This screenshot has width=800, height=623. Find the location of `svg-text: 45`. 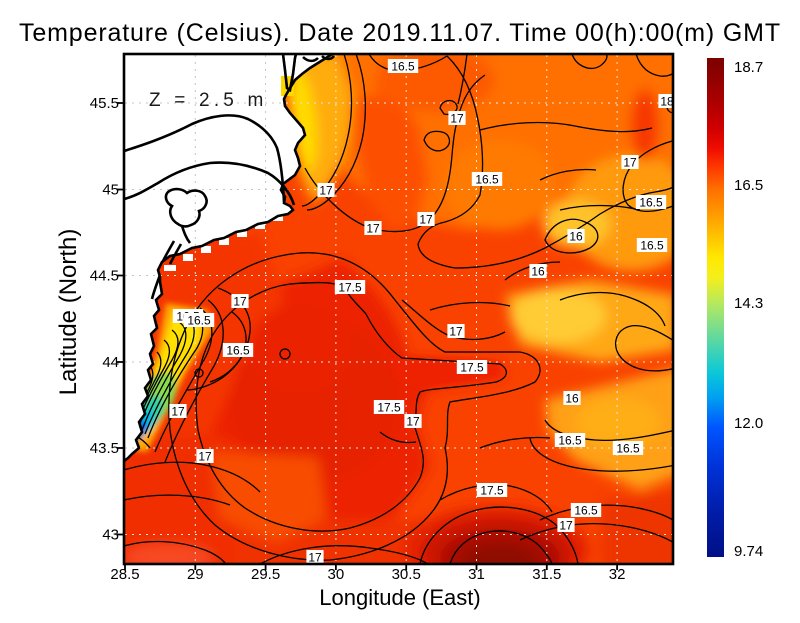

svg-text: 45 is located at coordinates (110, 190).